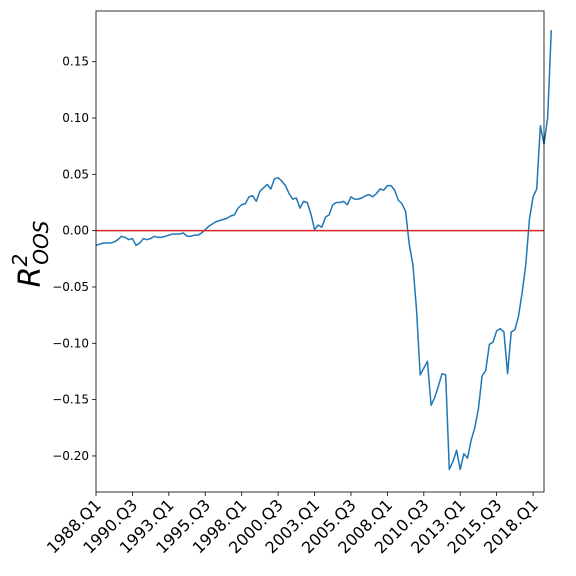 This screenshot has width=576, height=576. Describe the element at coordinates (75, 118) in the screenshot. I see `y-tick-label: 0.10` at that location.